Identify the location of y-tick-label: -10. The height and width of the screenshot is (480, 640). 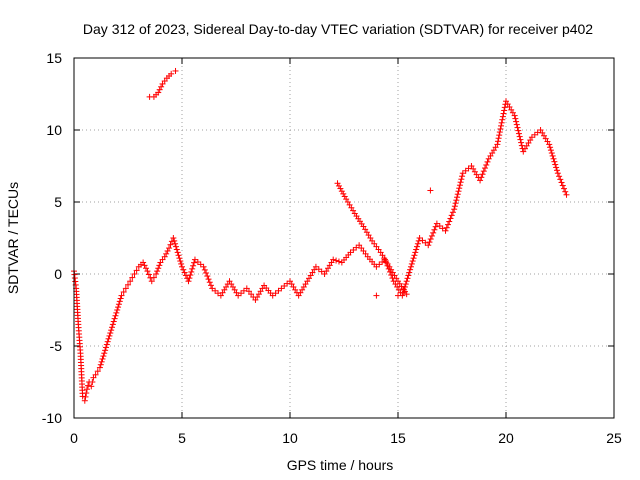
(52, 418).